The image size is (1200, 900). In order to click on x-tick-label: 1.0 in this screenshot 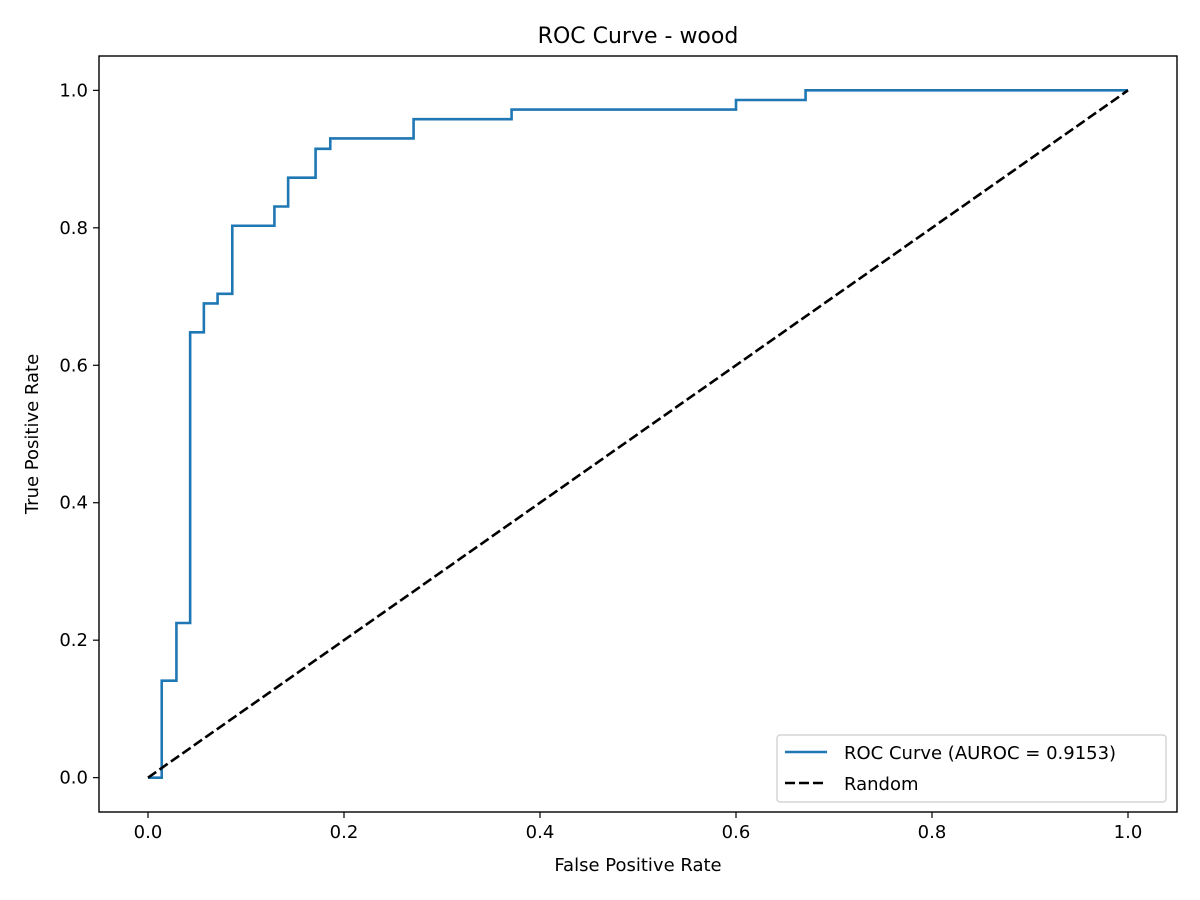, I will do `click(1128, 832)`.